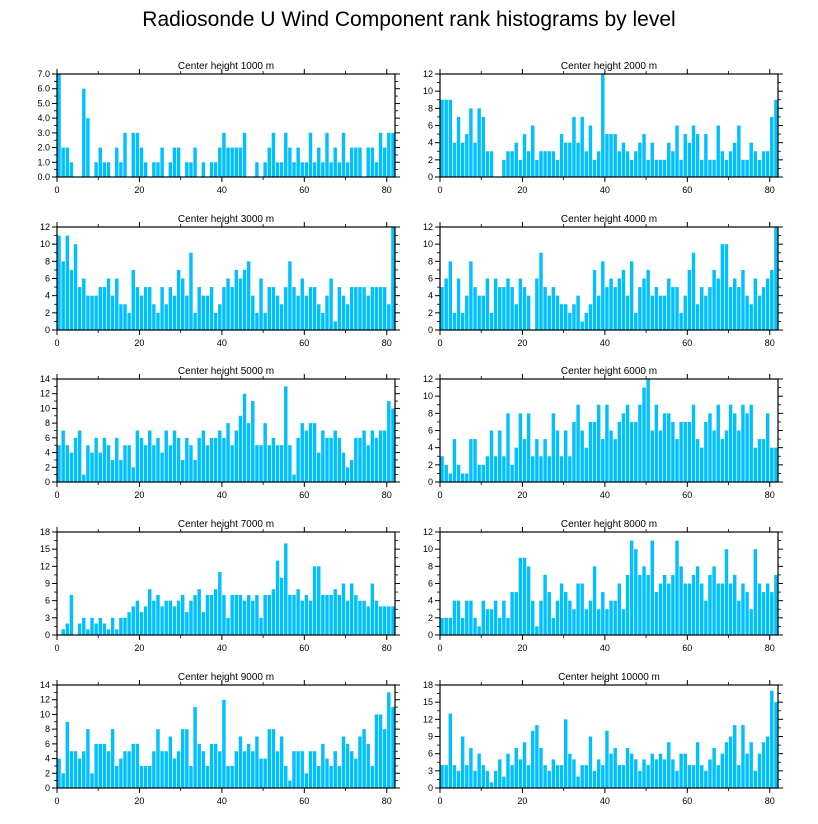  What do you see at coordinates (428, 74) in the screenshot?
I see `panel-2-ylabel: 12` at bounding box center [428, 74].